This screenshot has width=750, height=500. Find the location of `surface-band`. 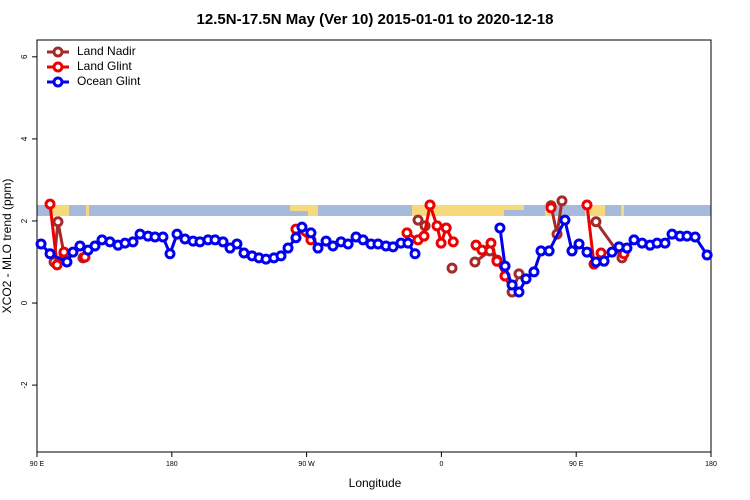

surface-band is located at coordinates (374, 210).